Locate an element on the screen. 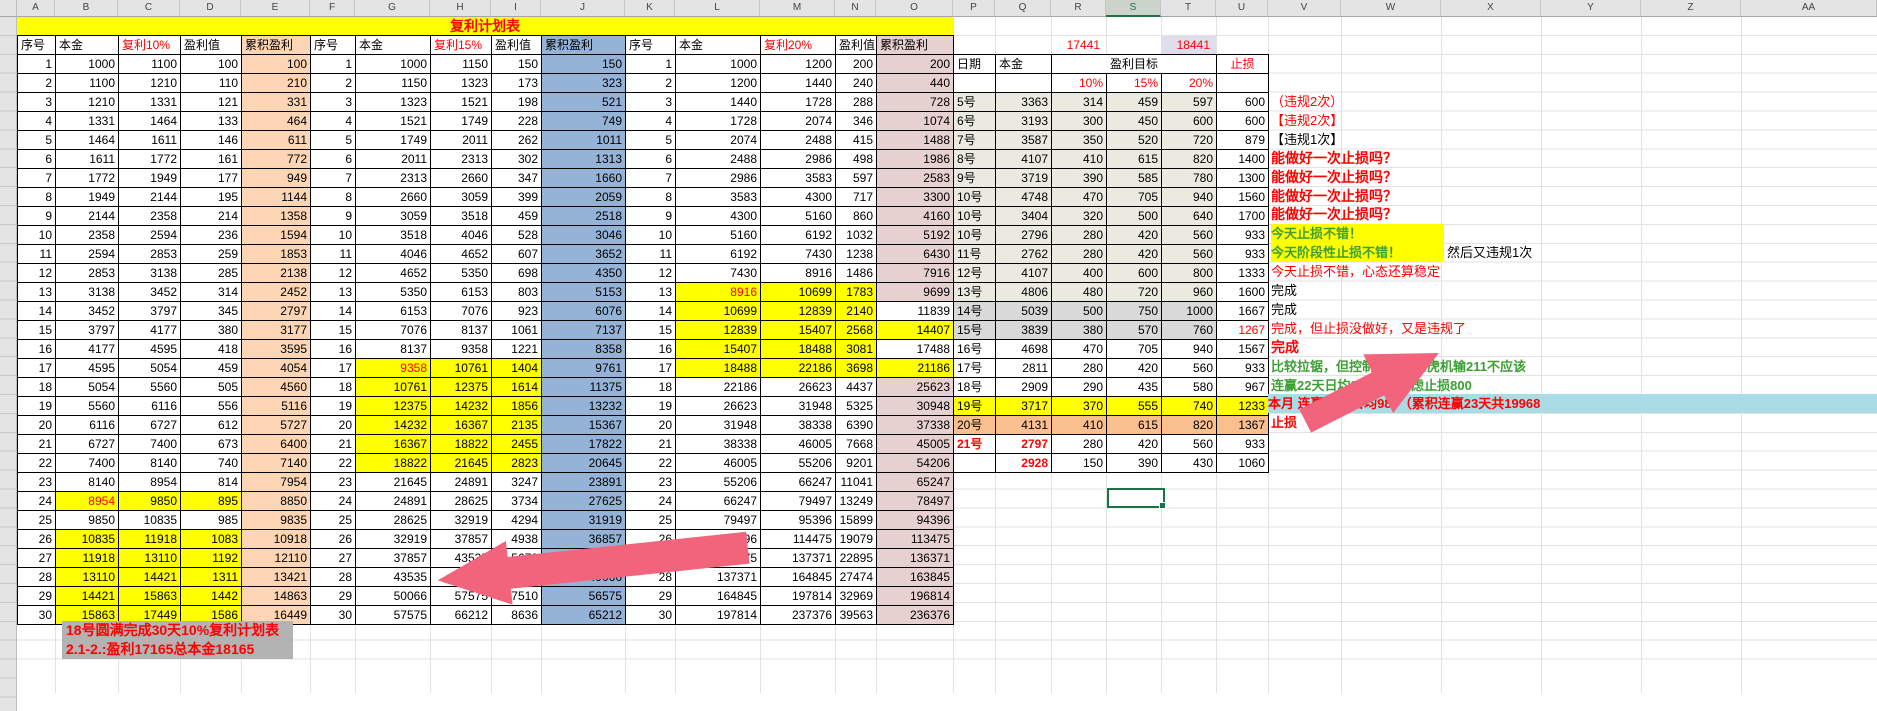  cell: 38338 is located at coordinates (718, 444).